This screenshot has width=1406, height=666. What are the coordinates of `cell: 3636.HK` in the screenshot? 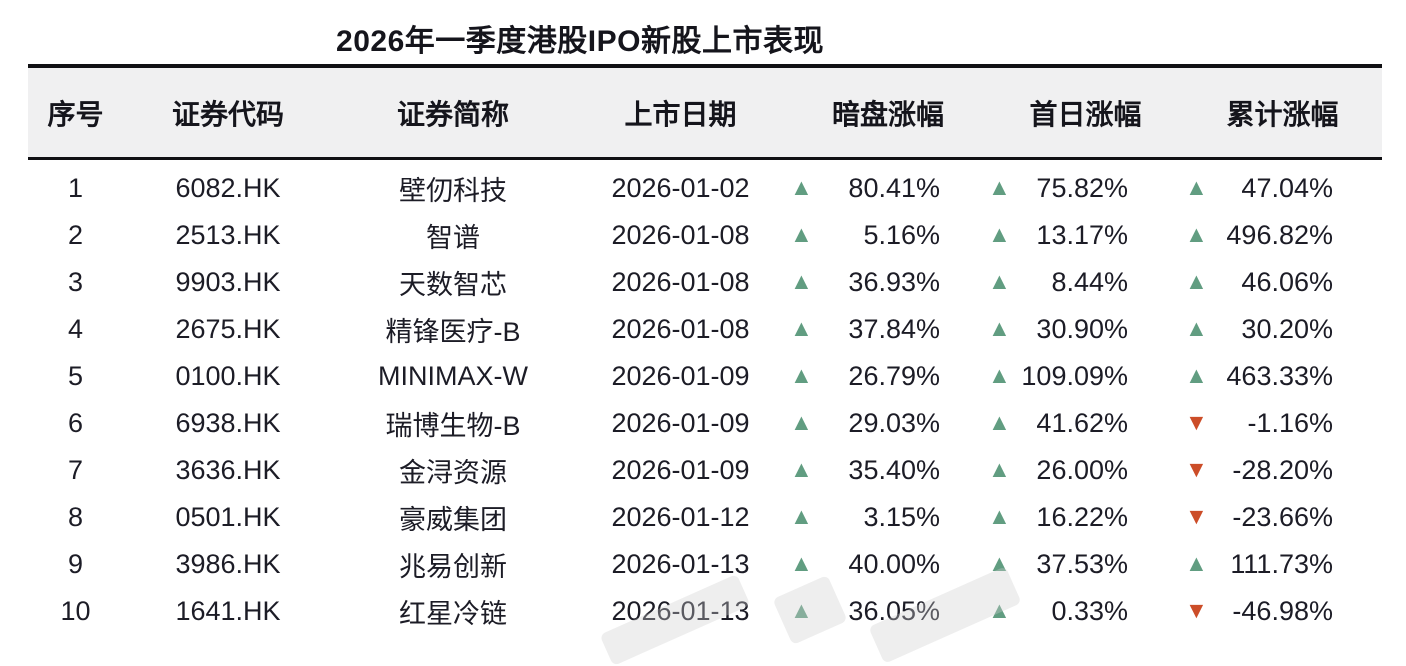 It's located at (228, 470).